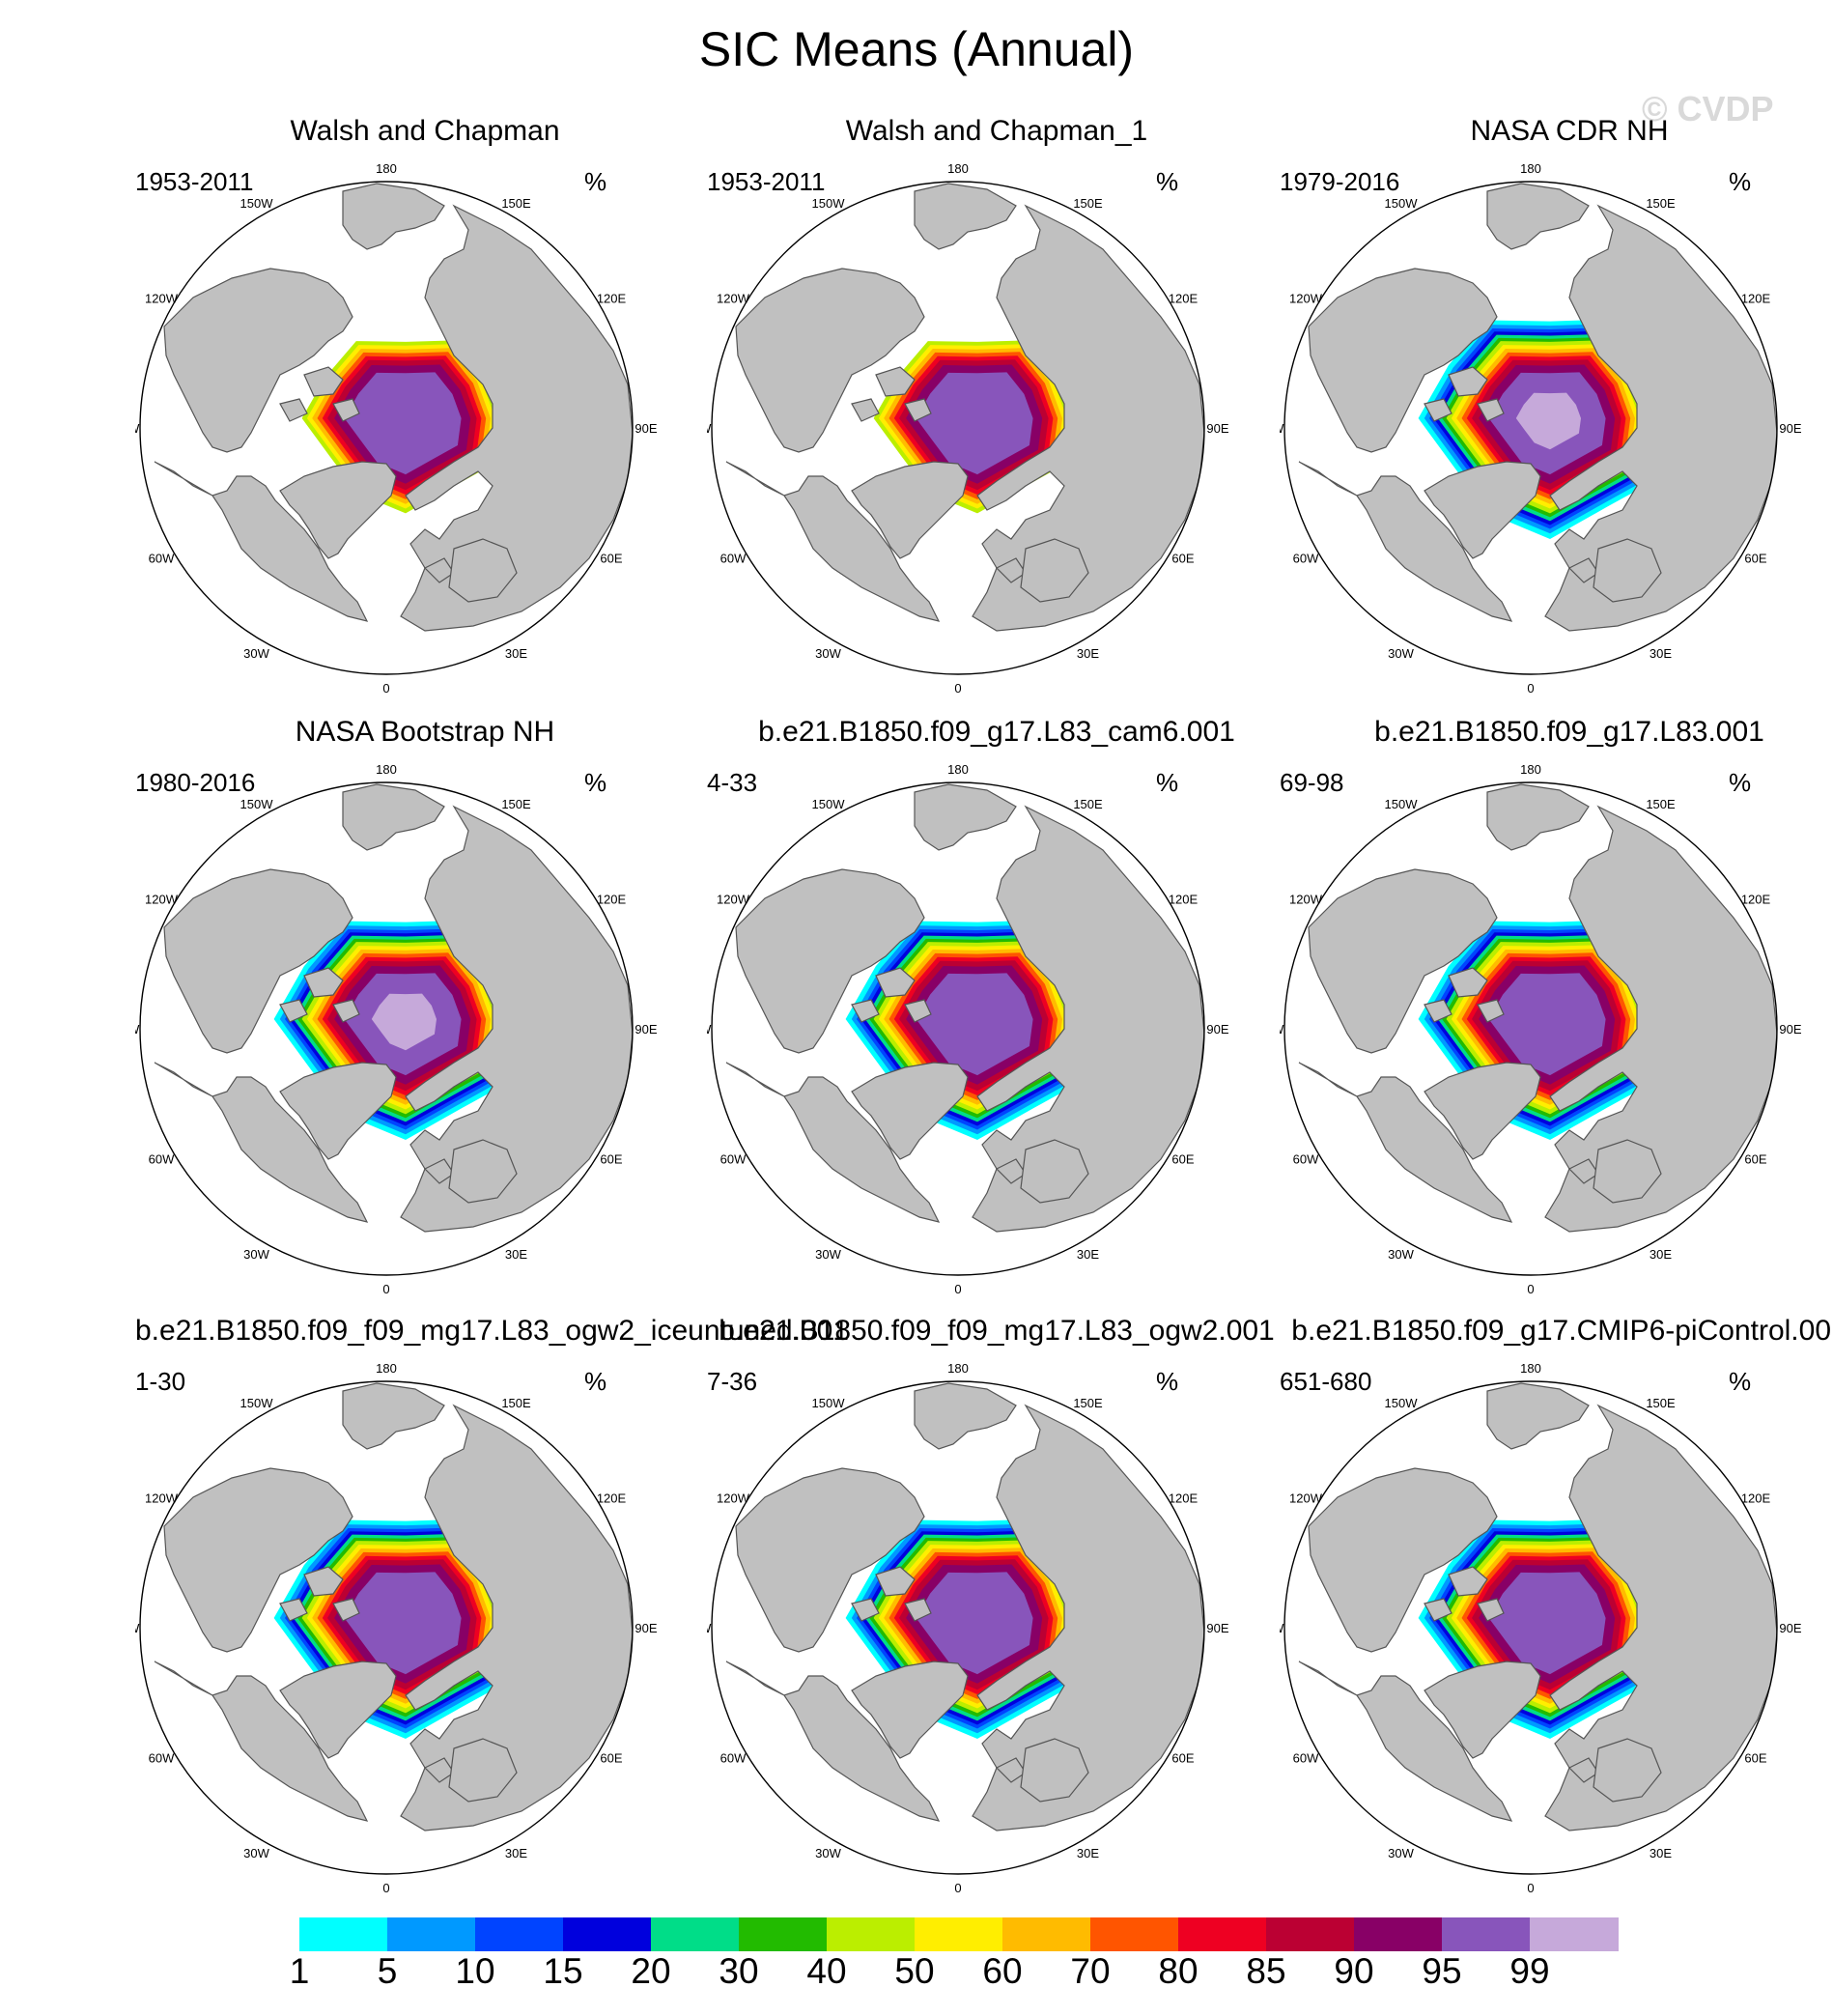 This screenshot has height=2016, width=1833. I want to click on colorbar-label: 99, so click(1529, 1971).